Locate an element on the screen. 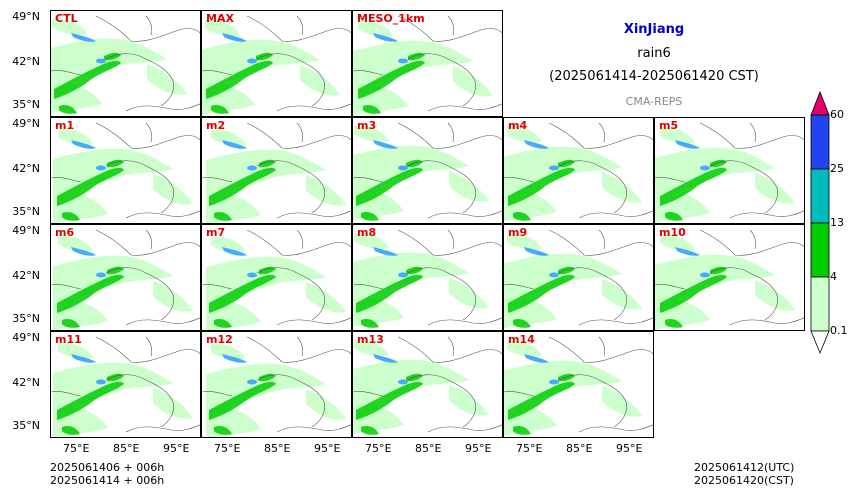  colorbar-tick: 25 is located at coordinates (837, 168).